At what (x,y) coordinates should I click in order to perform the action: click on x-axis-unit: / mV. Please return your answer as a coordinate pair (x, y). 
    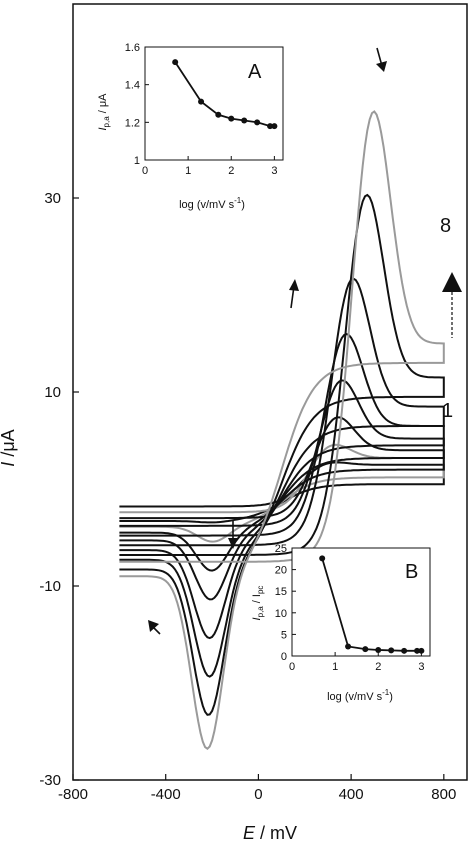
    Looking at the image, I should click on (276, 833).